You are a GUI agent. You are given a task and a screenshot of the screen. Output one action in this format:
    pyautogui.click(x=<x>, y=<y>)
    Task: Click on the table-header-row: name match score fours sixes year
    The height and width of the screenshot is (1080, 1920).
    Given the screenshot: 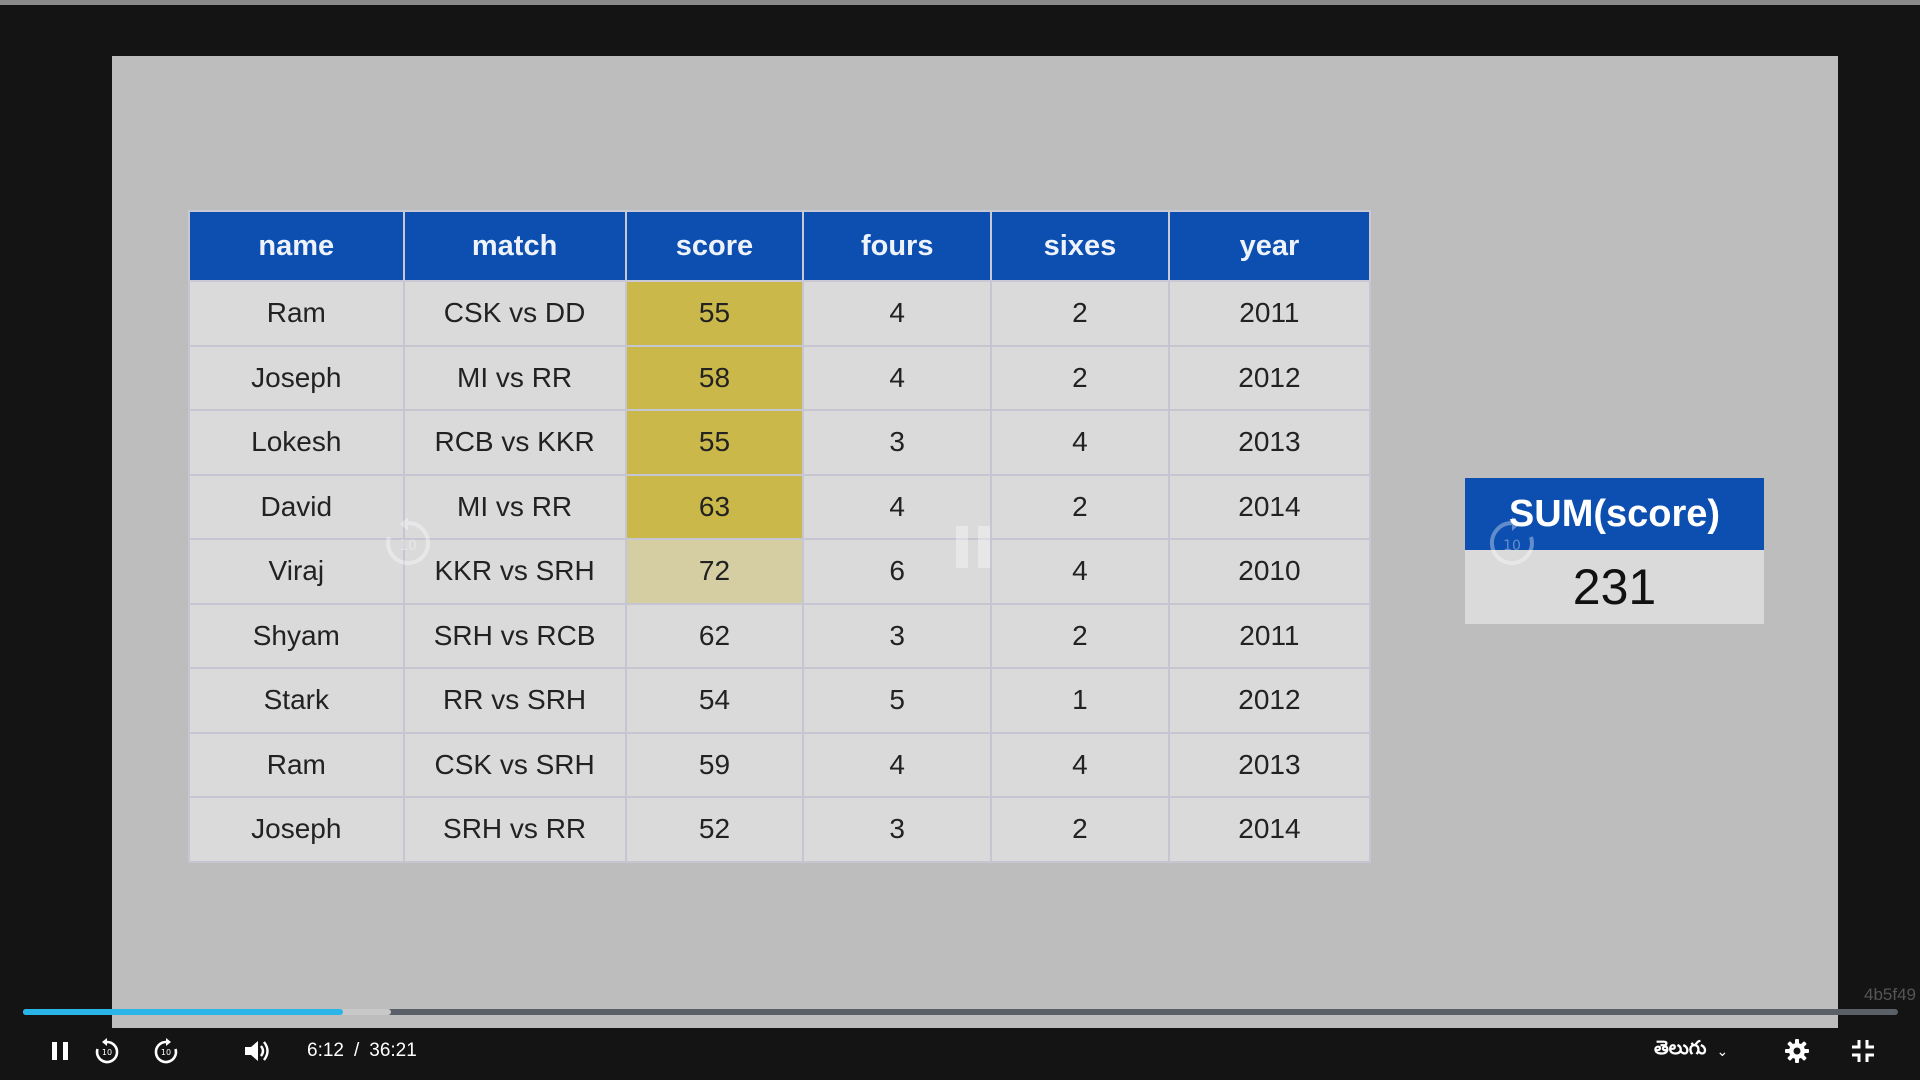 What is the action you would take?
    pyautogui.click(x=780, y=246)
    